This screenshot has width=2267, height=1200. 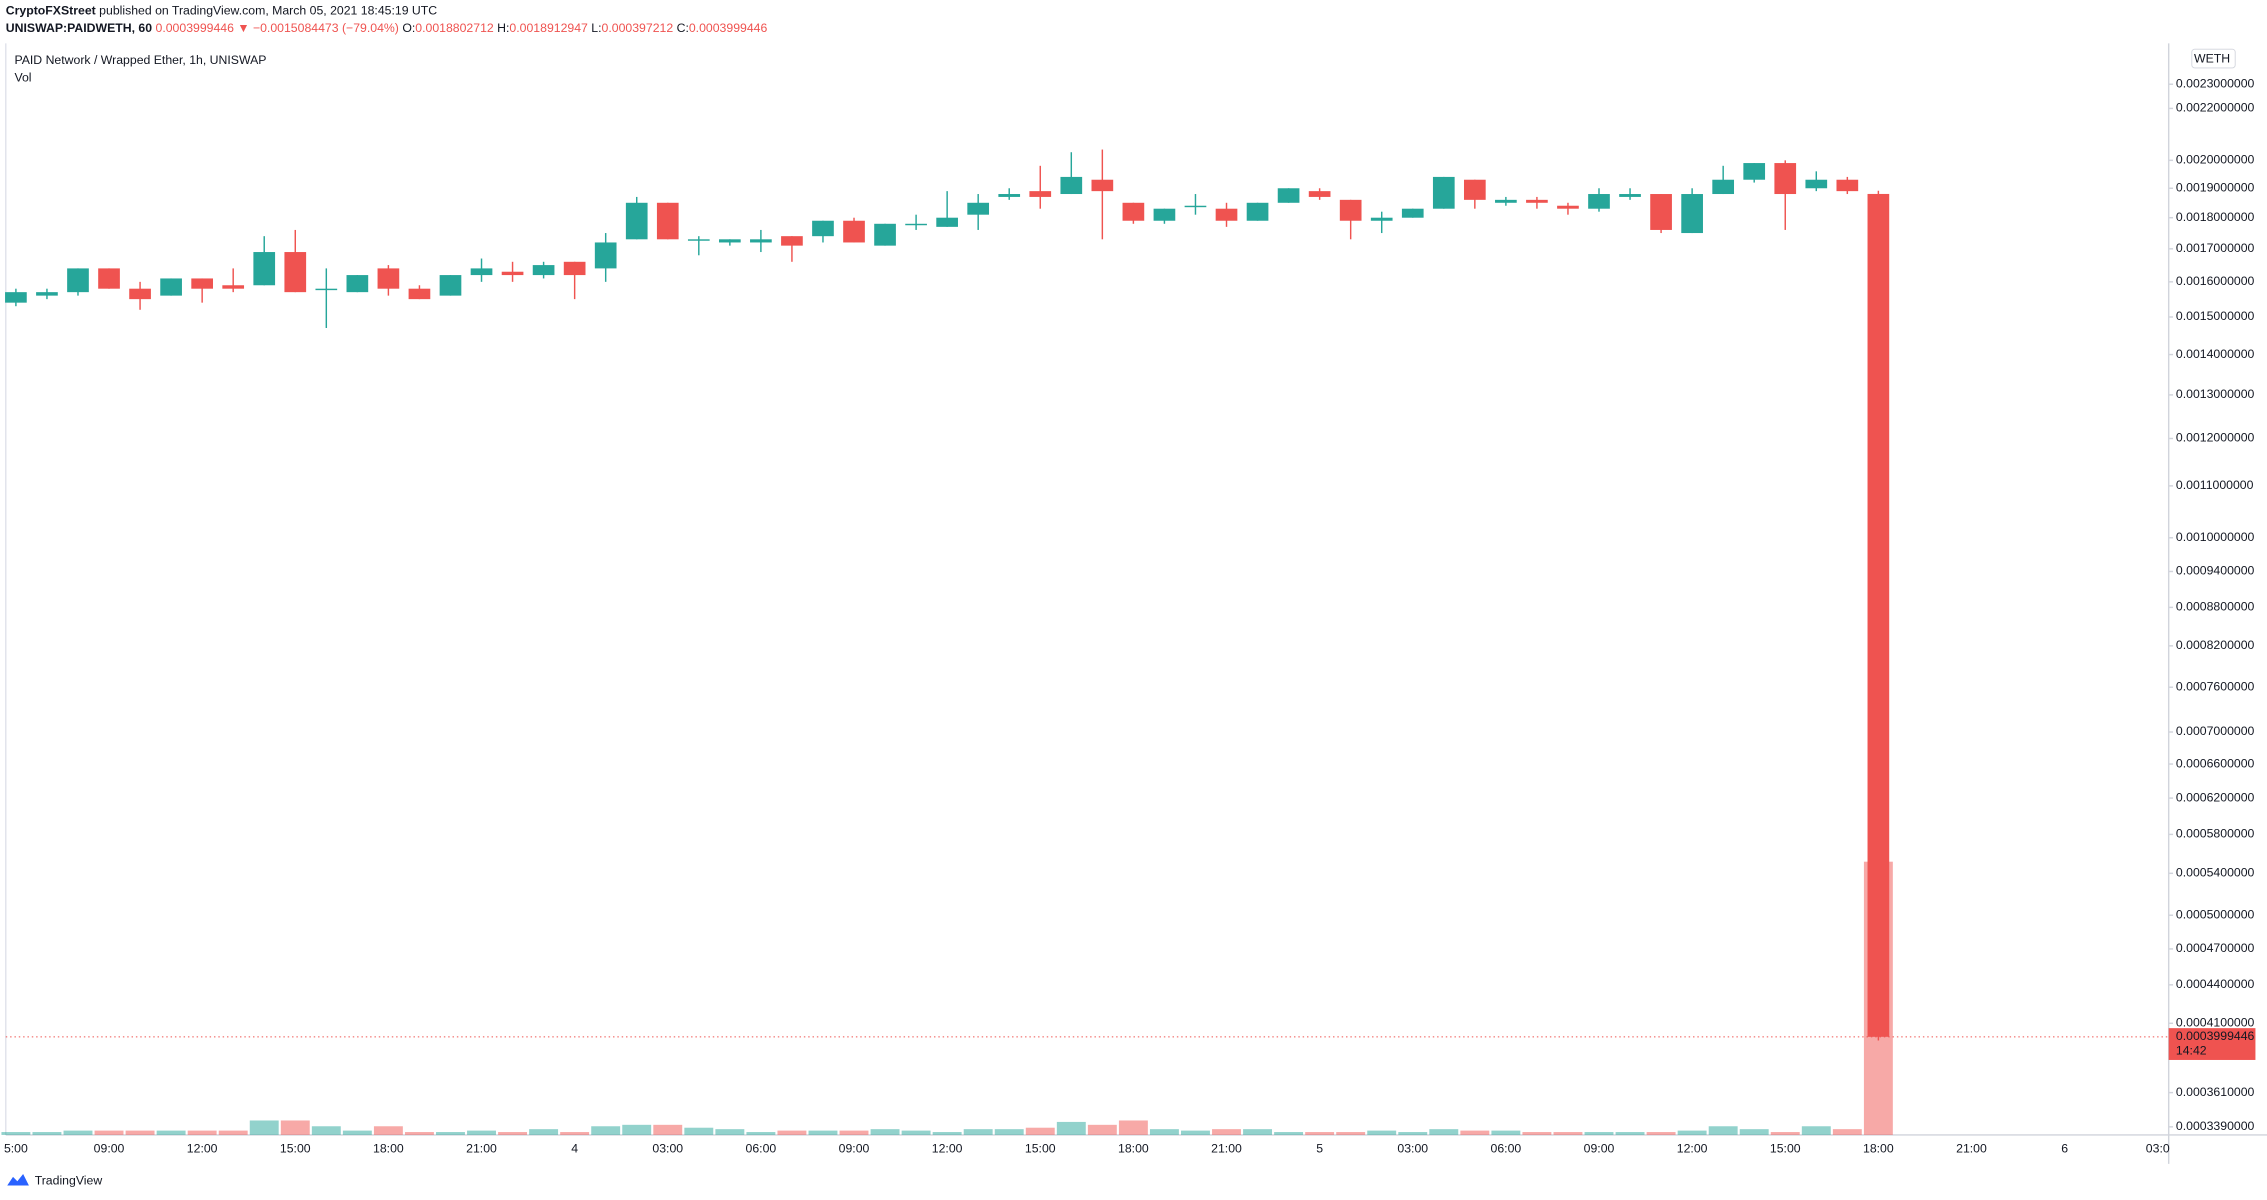 What do you see at coordinates (2215, 248) in the screenshot?
I see `y-tick-label: 0.0017000000` at bounding box center [2215, 248].